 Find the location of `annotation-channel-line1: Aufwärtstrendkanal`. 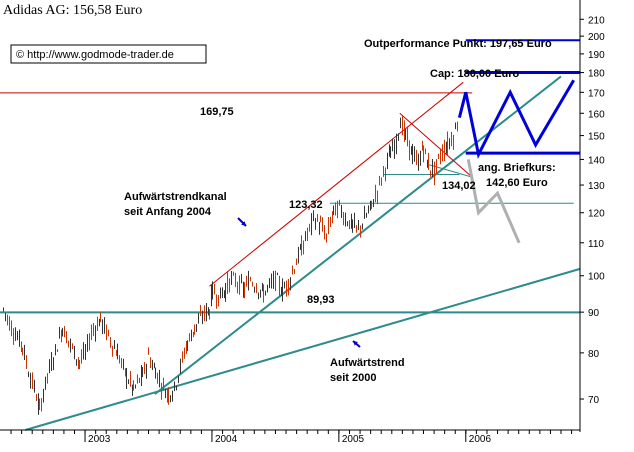

annotation-channel-line1: Aufwärtstrendkanal is located at coordinates (175, 197).